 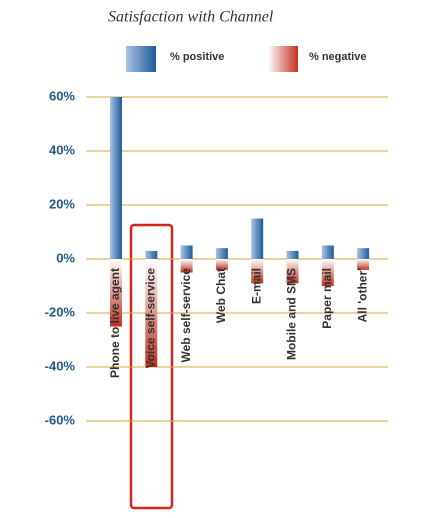 What do you see at coordinates (62, 95) in the screenshot?
I see `y-tick-label: 60%` at bounding box center [62, 95].